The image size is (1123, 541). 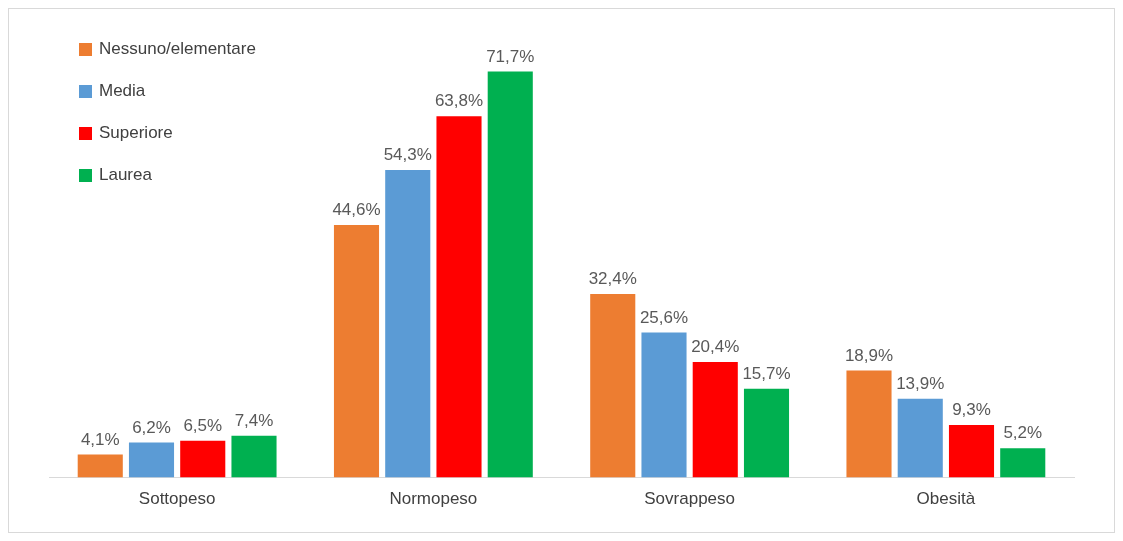 I want to click on x-tick-label: Normopeso, so click(x=433, y=499).